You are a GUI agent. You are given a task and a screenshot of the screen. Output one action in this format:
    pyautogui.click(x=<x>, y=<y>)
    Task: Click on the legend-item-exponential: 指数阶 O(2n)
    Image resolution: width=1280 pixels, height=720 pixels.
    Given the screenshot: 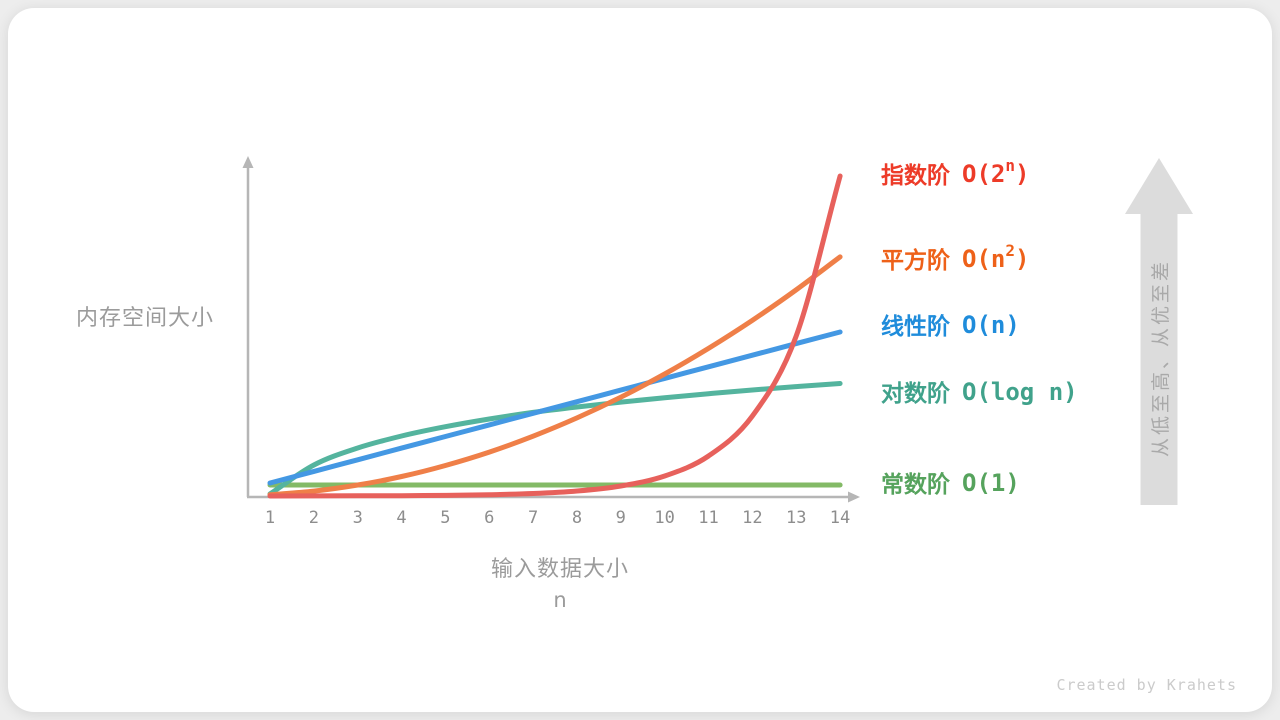 What is the action you would take?
    pyautogui.click(x=955, y=173)
    